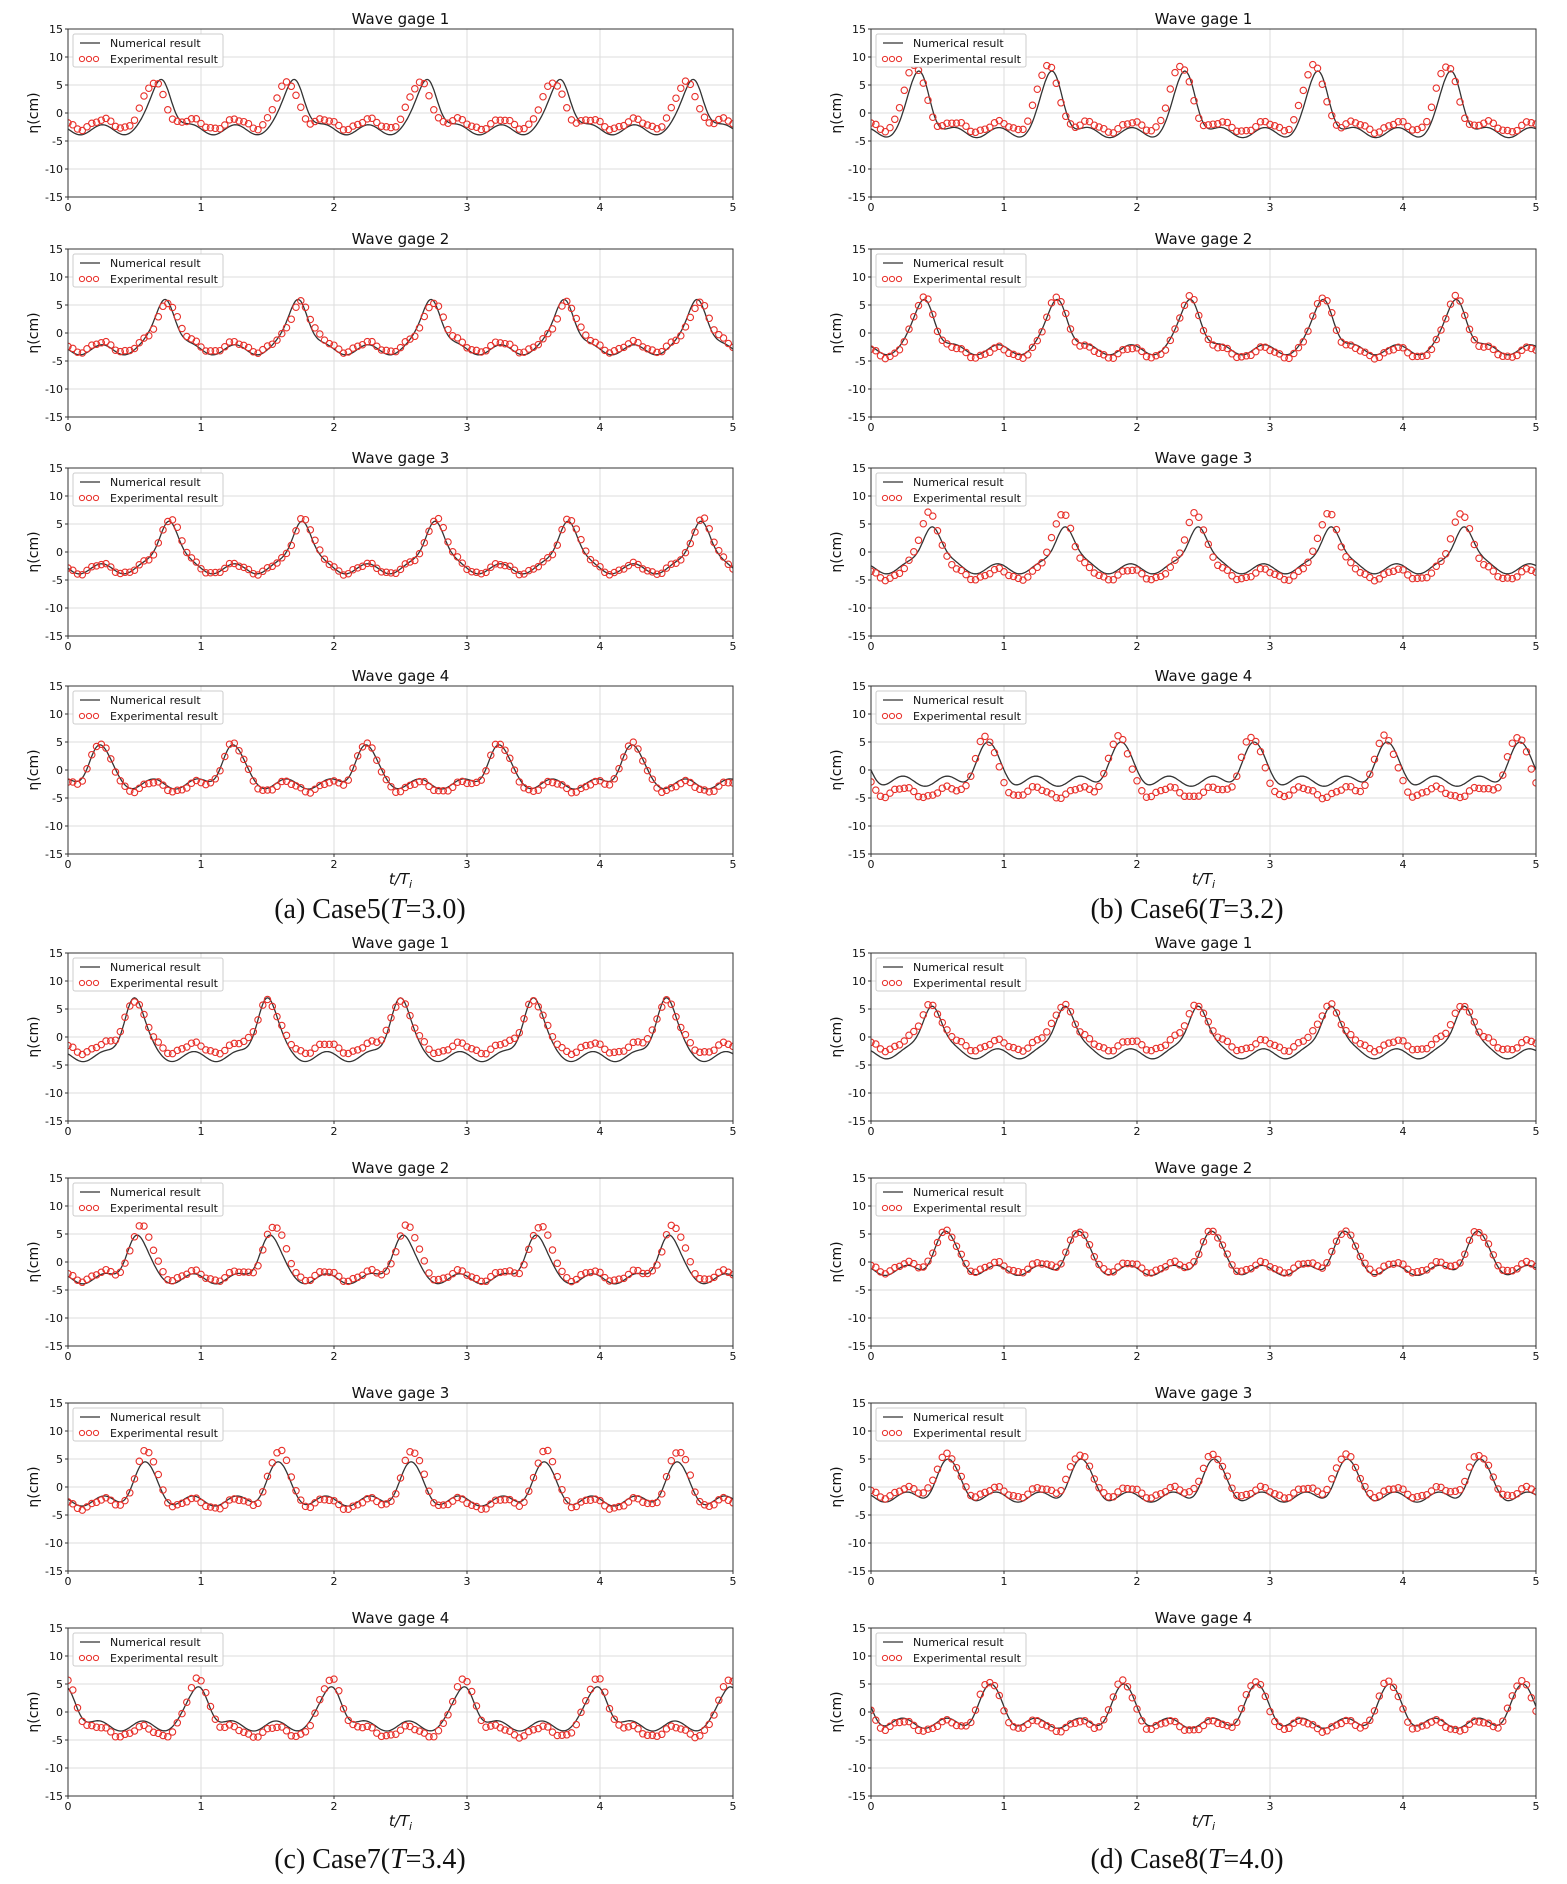  I want to click on x-tick-label: 1, so click(201, 1131).